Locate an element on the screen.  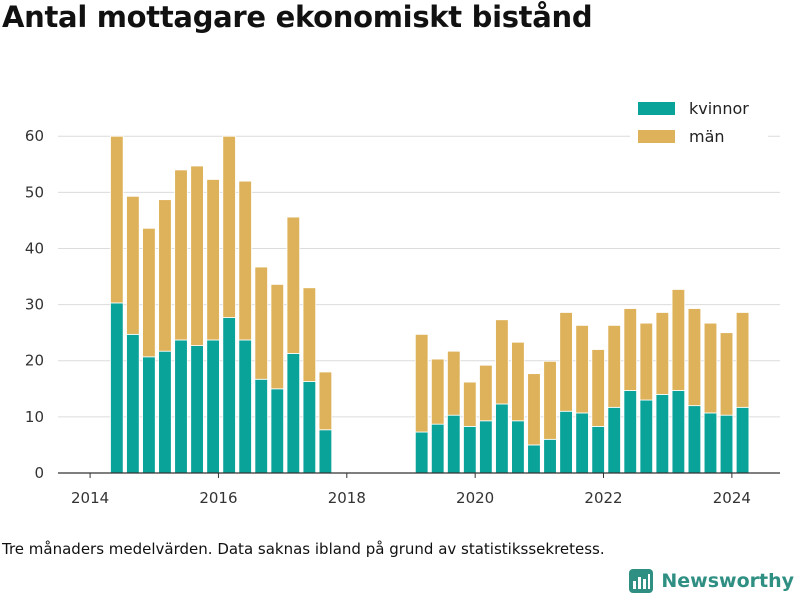
newsworthy-logo-icon is located at coordinates (641, 581).